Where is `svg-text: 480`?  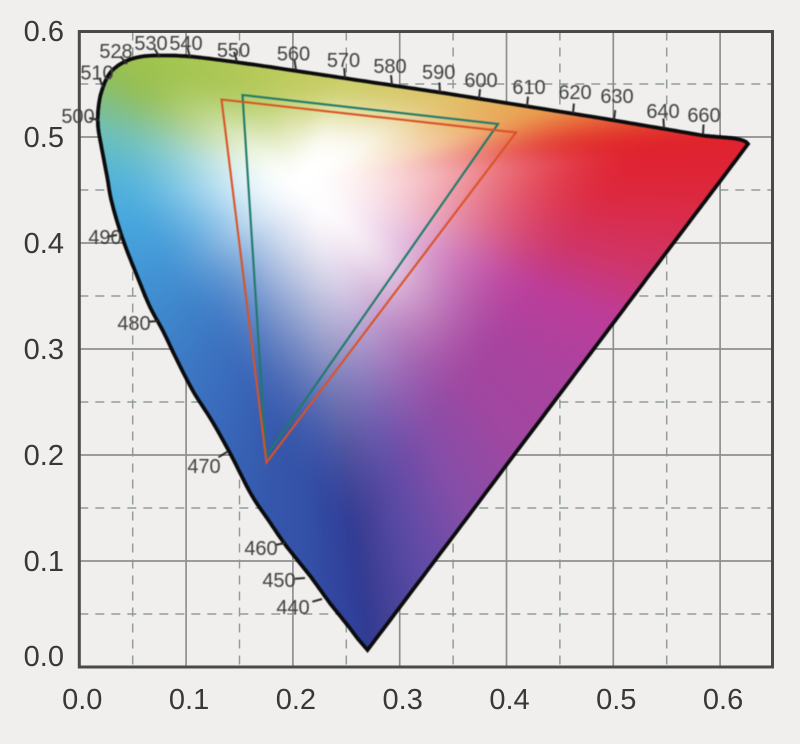 svg-text: 480 is located at coordinates (133, 324).